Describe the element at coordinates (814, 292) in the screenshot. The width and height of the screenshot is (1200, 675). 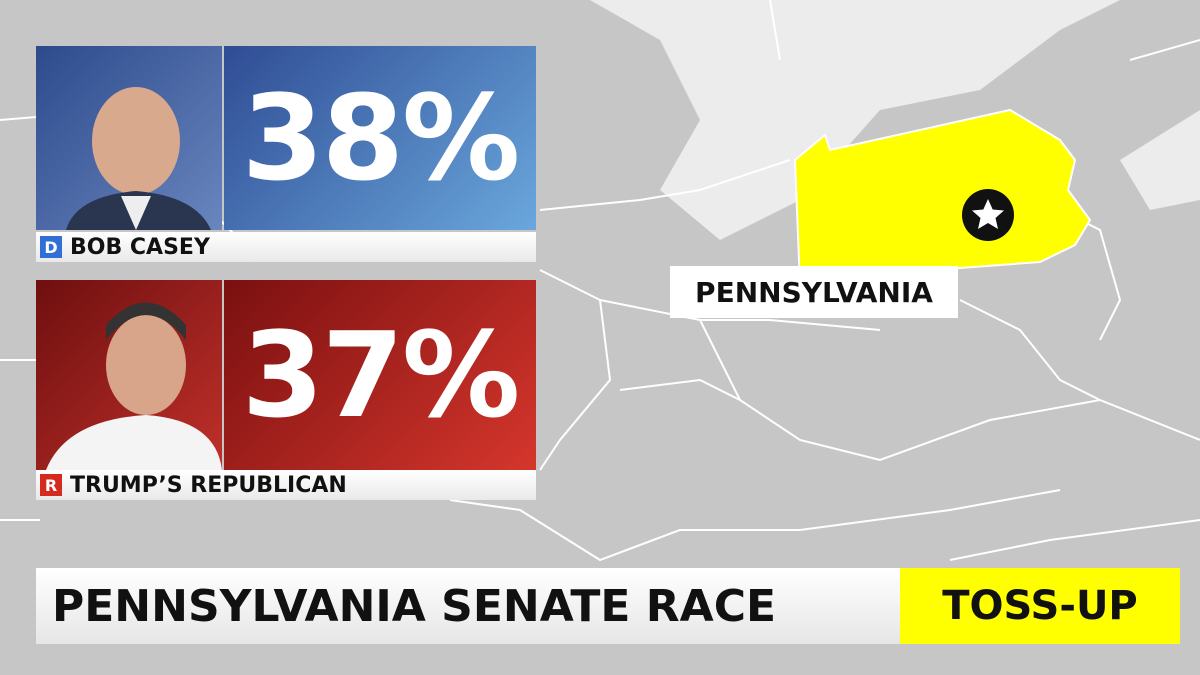
I see `map-label: PENNSYLVANIA` at that location.